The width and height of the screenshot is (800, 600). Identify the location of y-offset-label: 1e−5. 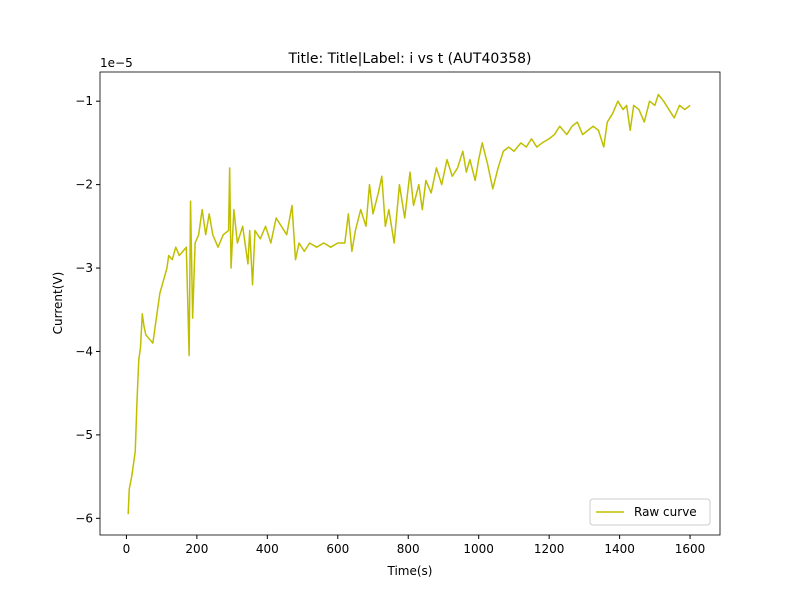
(116, 63).